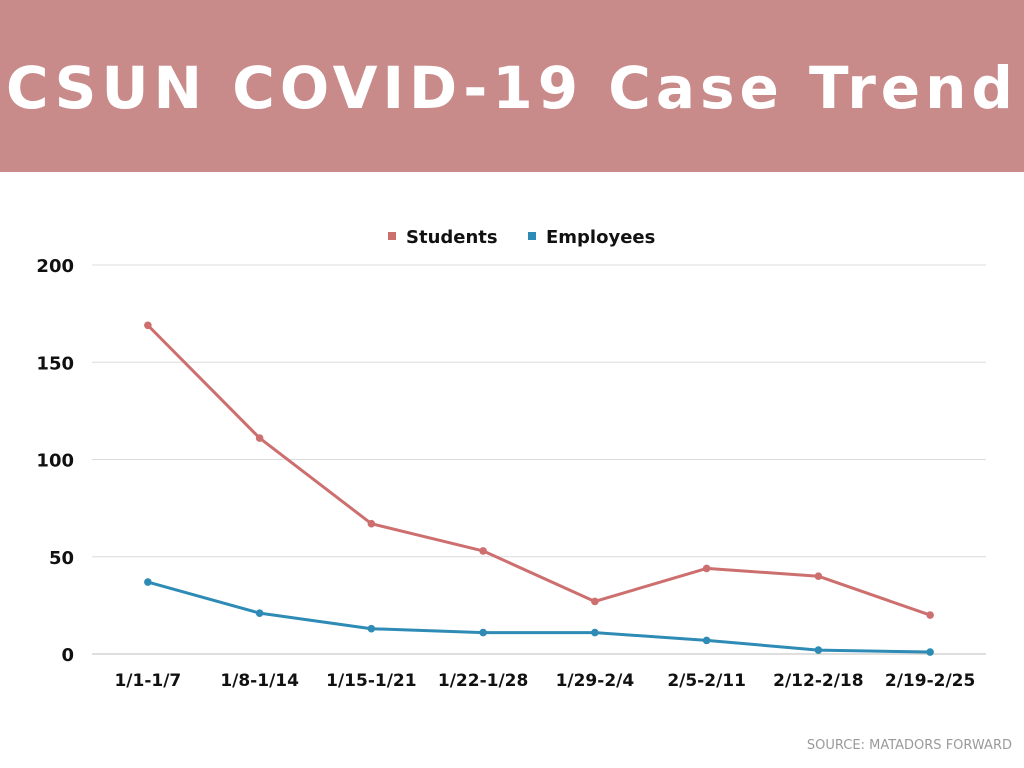  Describe the element at coordinates (55, 363) in the screenshot. I see `y-tick-label: 150` at that location.